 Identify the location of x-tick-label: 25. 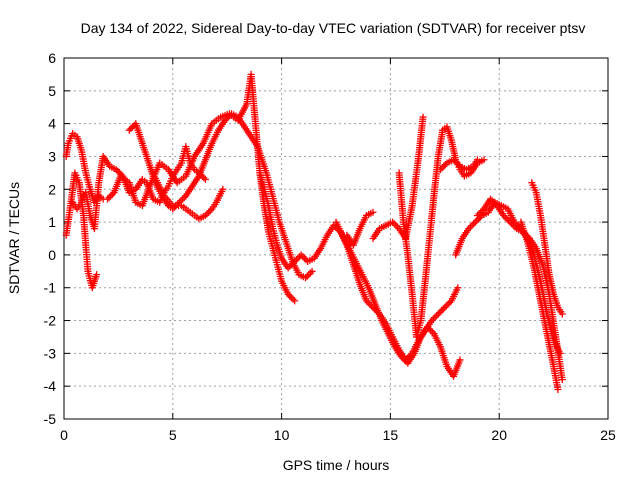
(608, 435).